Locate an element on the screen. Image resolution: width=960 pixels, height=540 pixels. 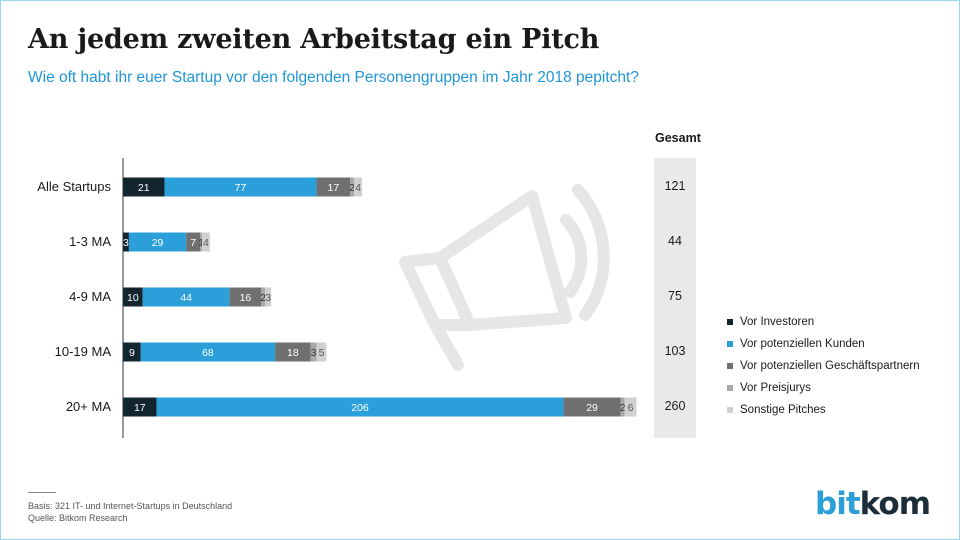
legend-item: Vor Preisjurys is located at coordinates (823, 388).